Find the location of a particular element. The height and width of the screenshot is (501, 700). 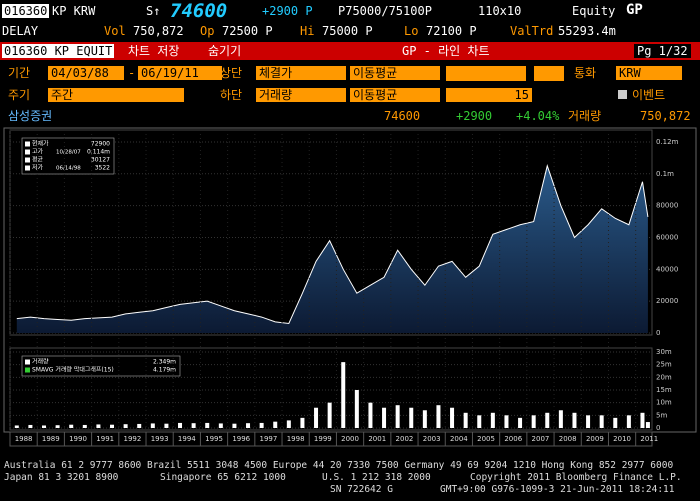

y-tick-label: 20000 is located at coordinates (667, 301).